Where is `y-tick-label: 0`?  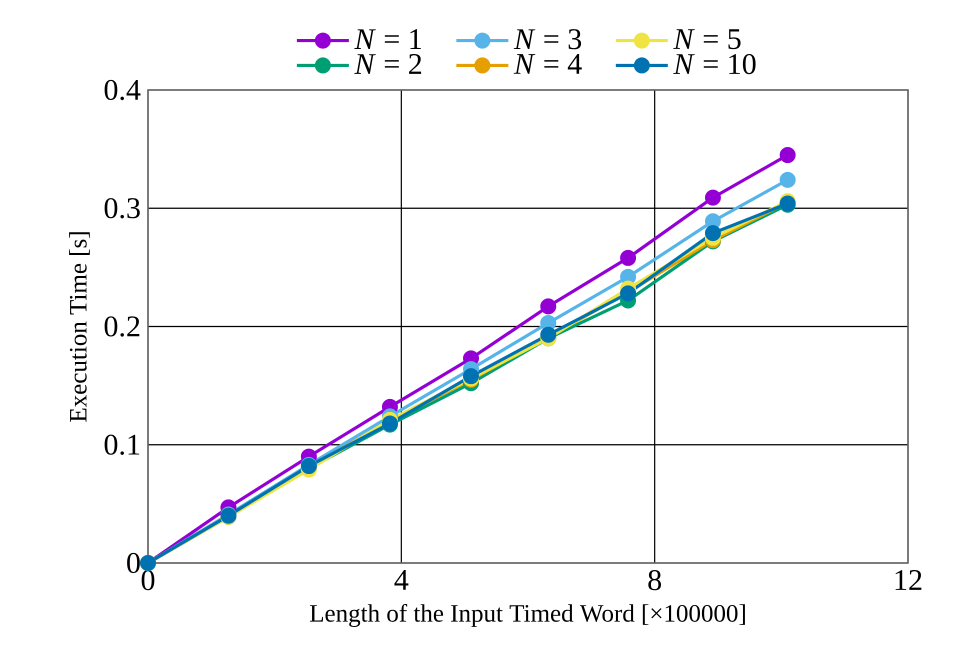
y-tick-label: 0 is located at coordinates (133, 563).